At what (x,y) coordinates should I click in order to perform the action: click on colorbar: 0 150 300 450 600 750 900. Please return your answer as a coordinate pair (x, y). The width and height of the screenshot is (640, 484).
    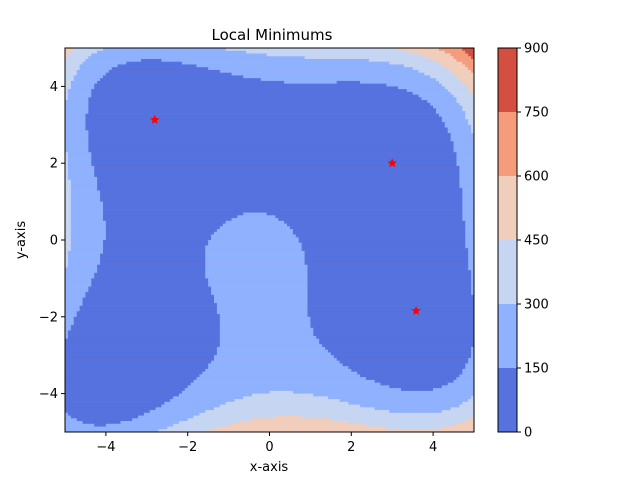
    Looking at the image, I should click on (523, 241).